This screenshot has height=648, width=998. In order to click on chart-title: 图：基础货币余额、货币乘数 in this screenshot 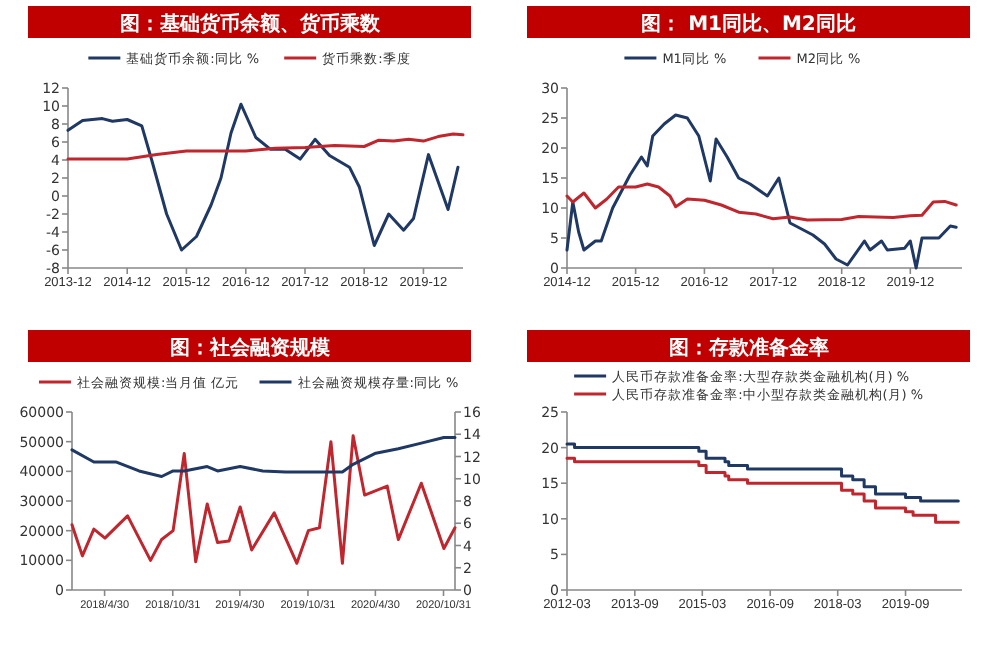, I will do `click(250, 24)`.